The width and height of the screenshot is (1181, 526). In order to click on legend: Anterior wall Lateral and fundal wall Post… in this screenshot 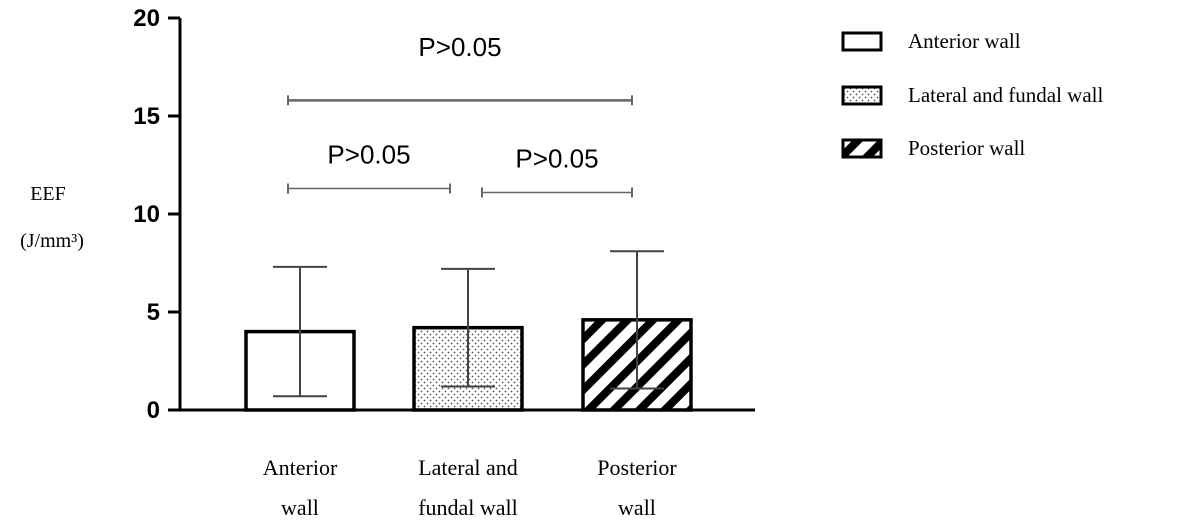, I will do `click(972, 94)`.